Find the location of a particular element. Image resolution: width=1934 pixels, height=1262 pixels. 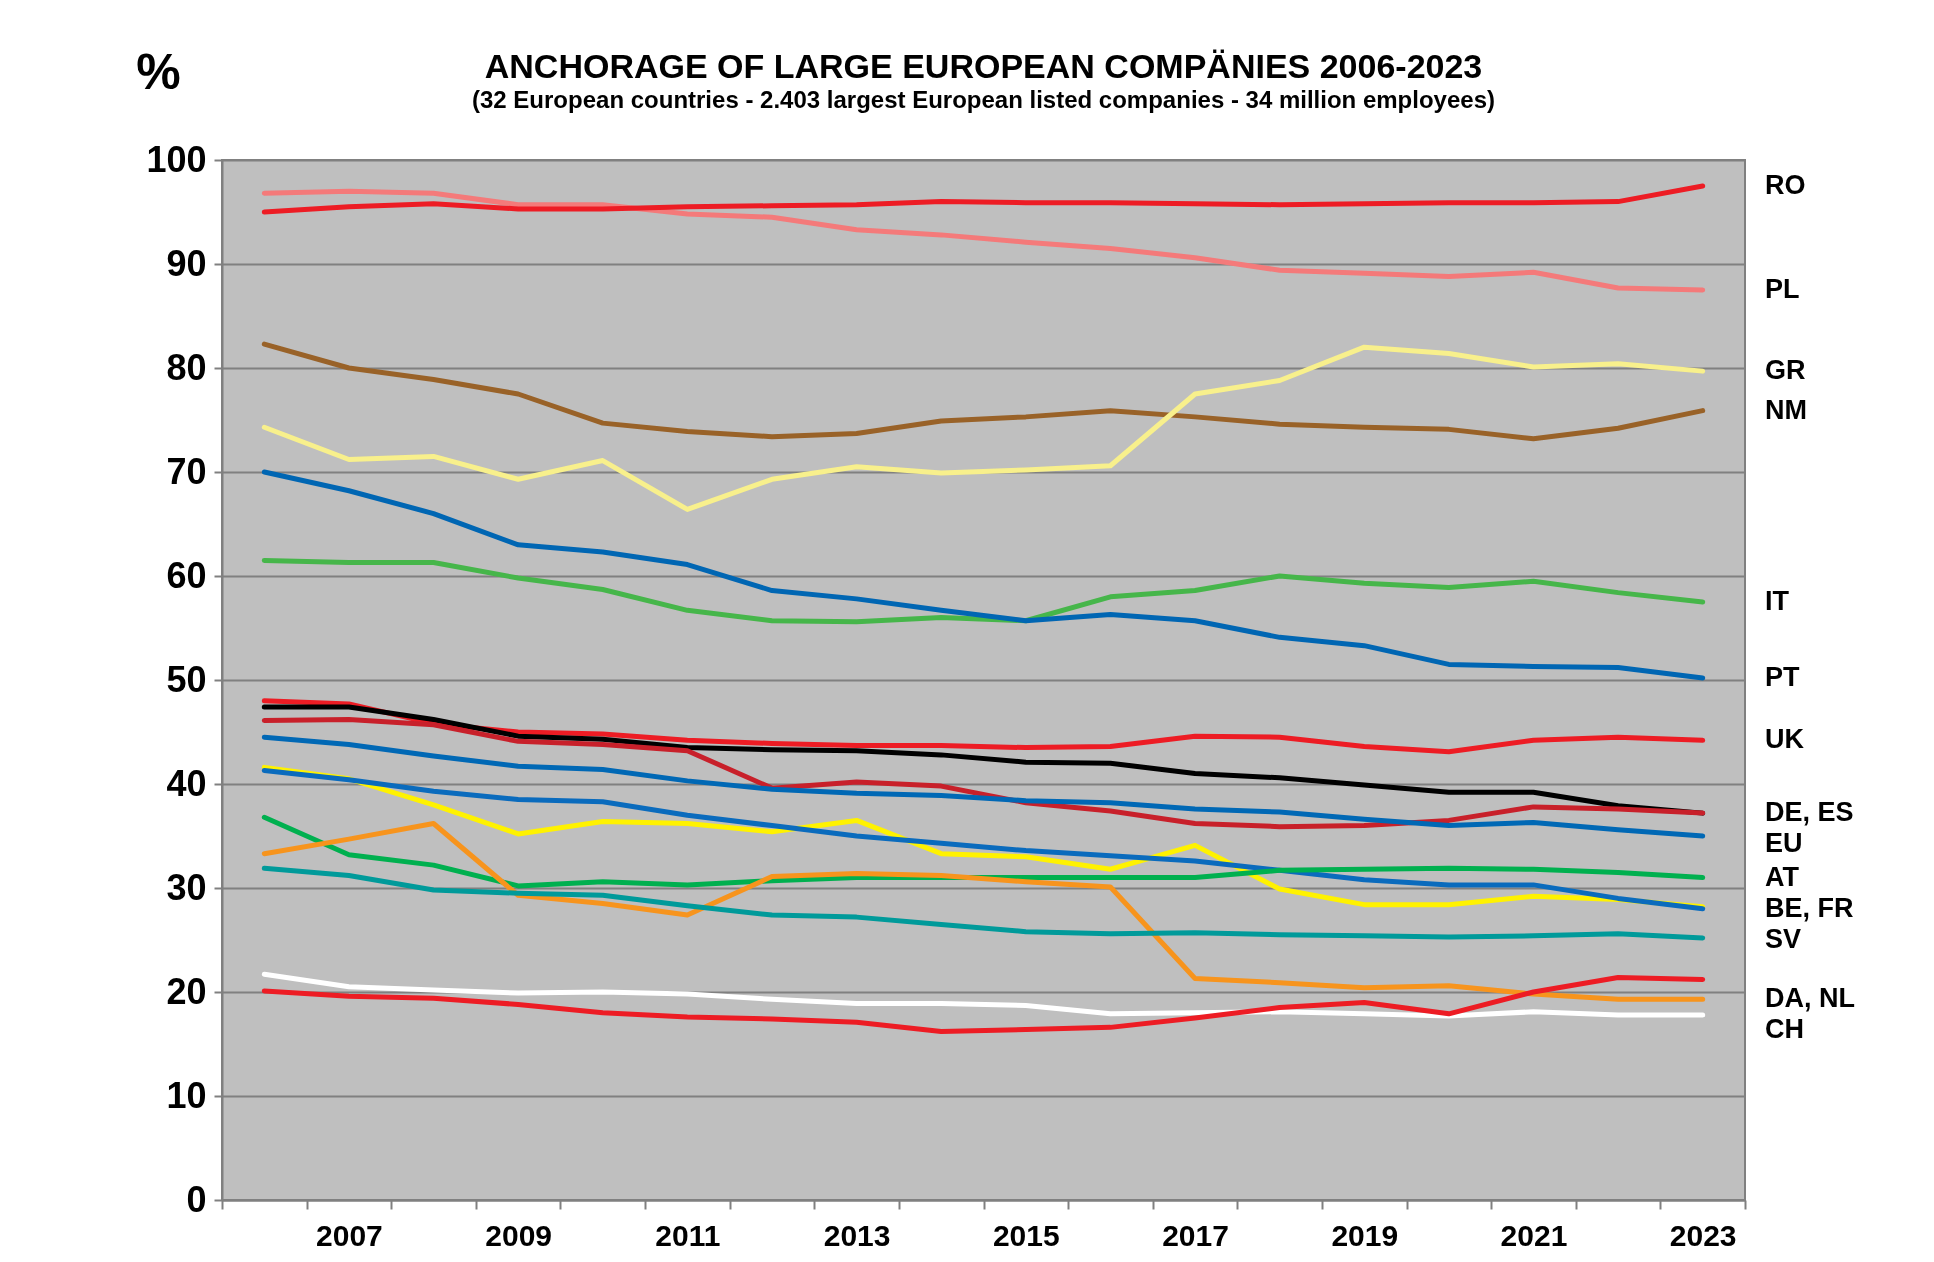

text: AT is located at coordinates (1782, 876).